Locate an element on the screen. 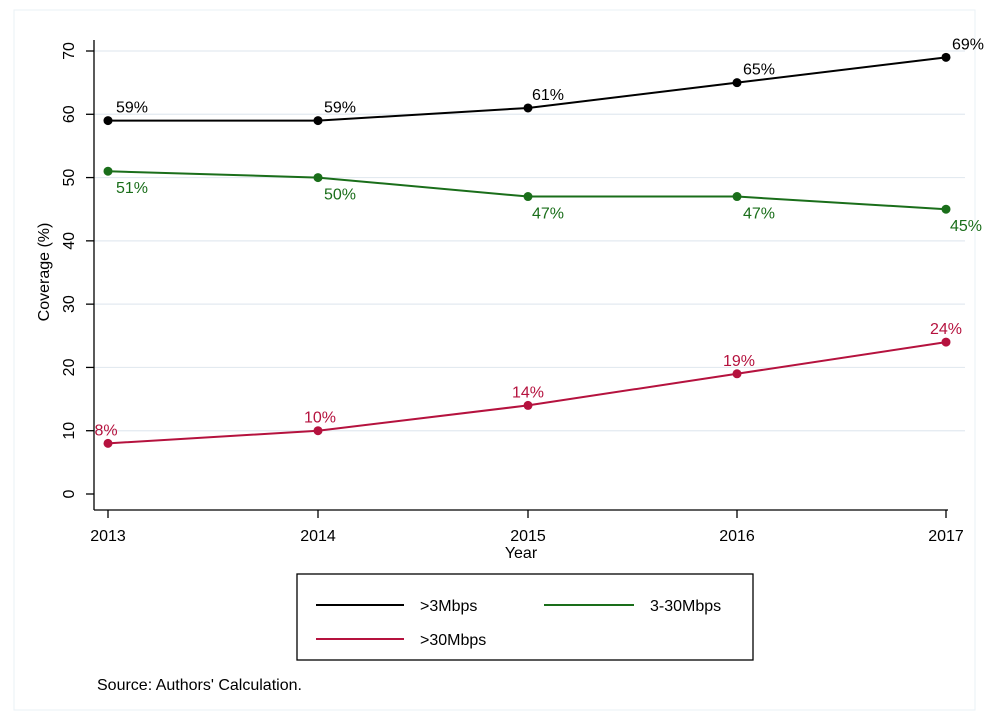  data-label: 51% is located at coordinates (132, 188).